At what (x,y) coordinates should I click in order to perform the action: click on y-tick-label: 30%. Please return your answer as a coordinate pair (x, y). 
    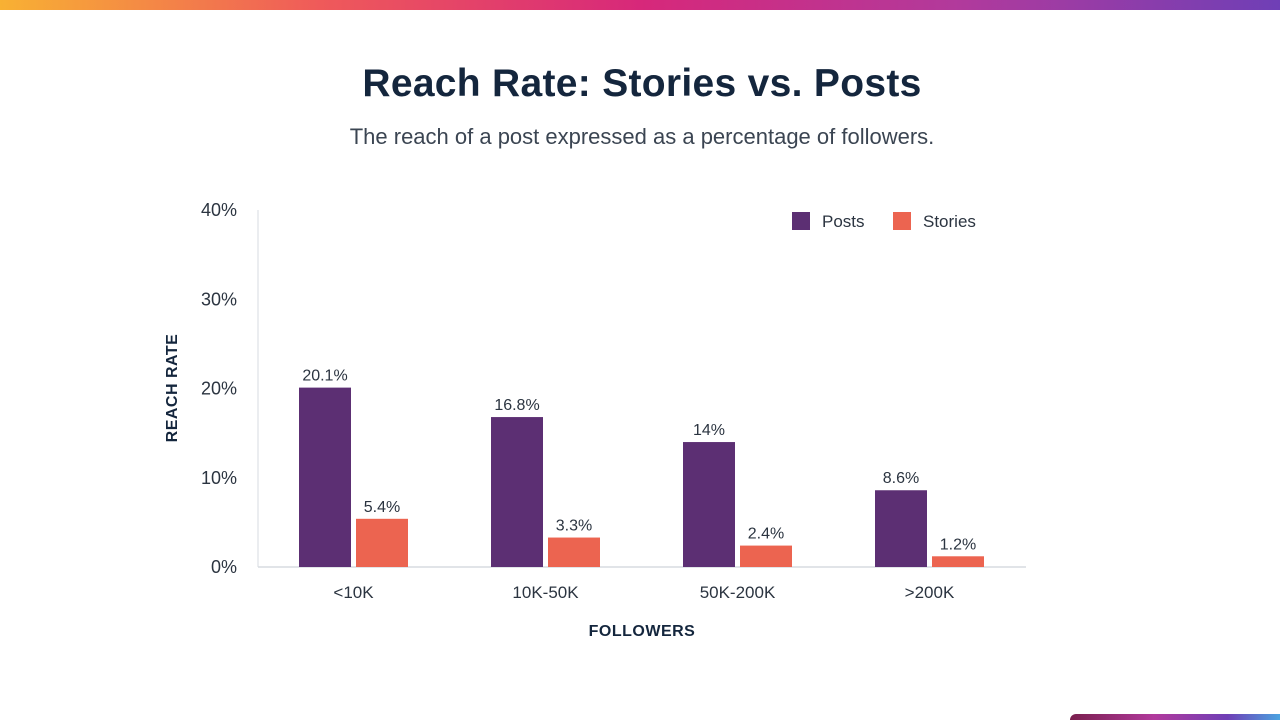
    Looking at the image, I should click on (219, 299).